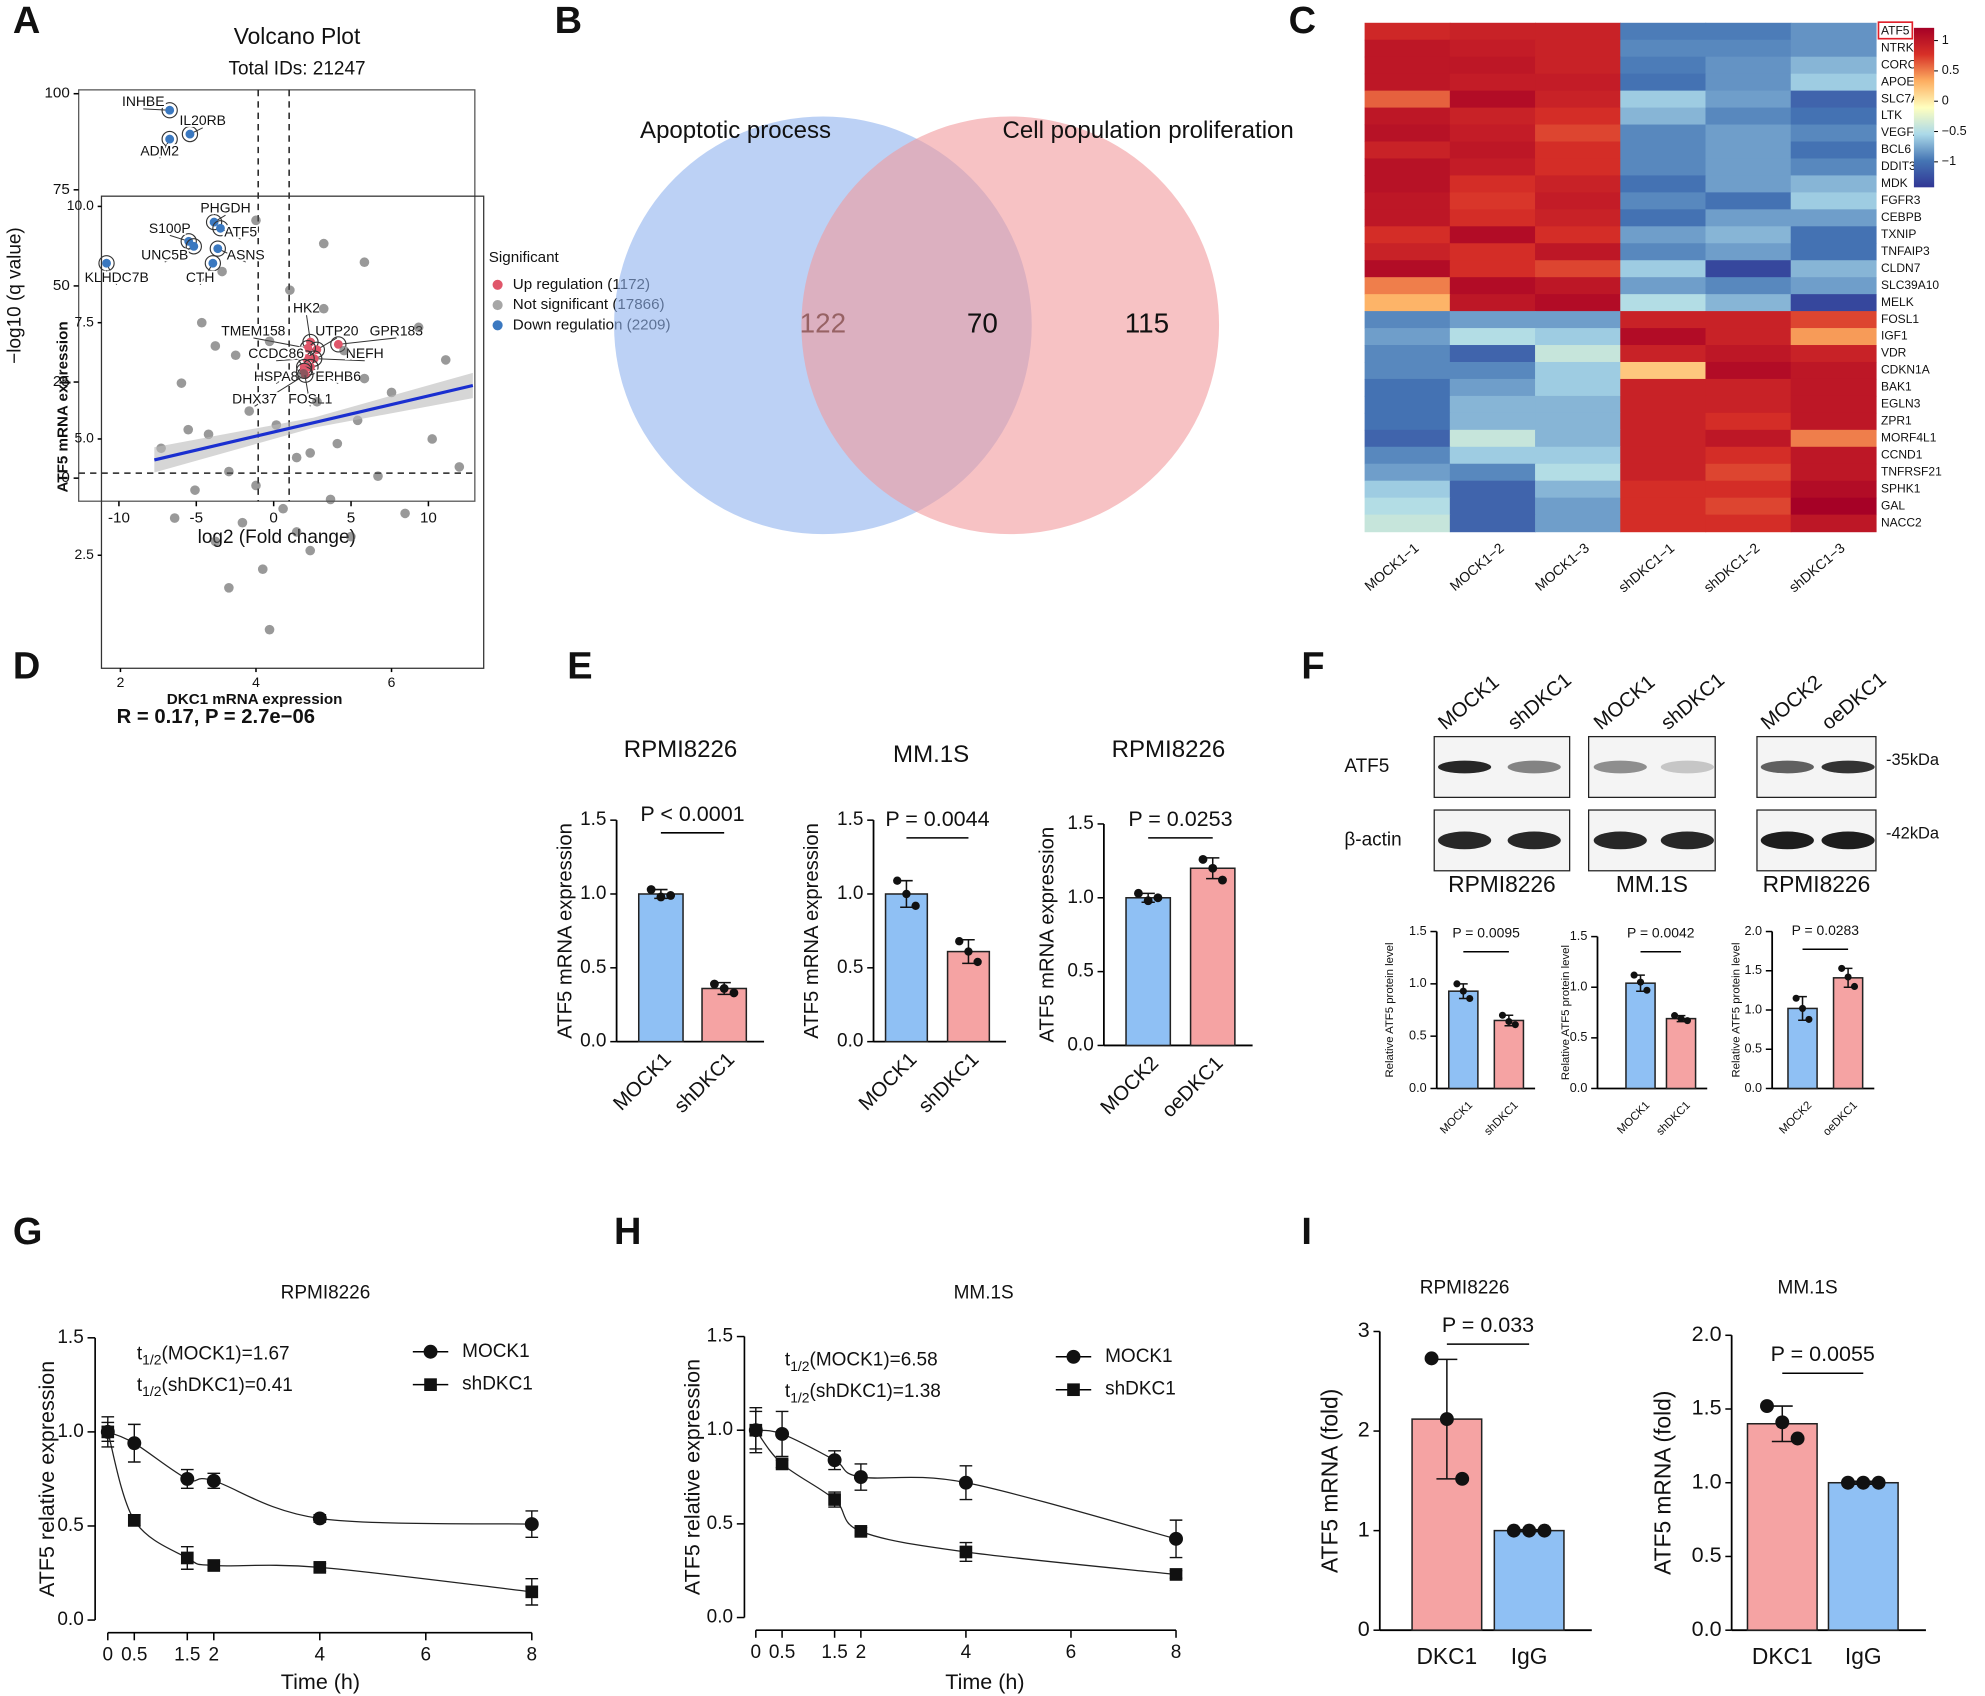 Image resolution: width=1985 pixels, height=1696 pixels. I want to click on point-label: ADM2, so click(159, 151).